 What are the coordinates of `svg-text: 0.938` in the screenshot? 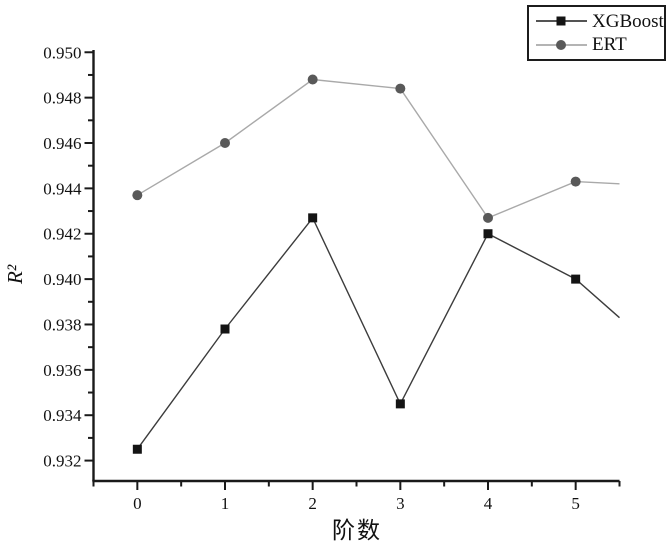 It's located at (62, 324).